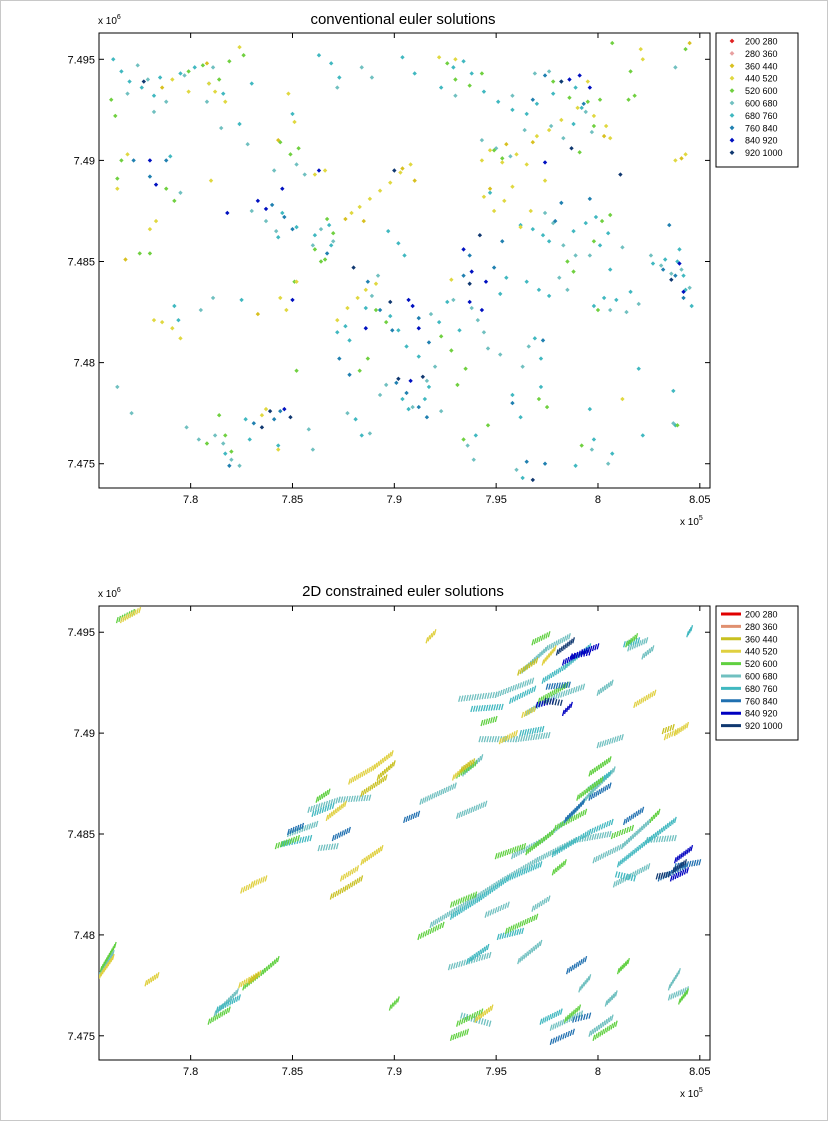 The width and height of the screenshot is (828, 1121). What do you see at coordinates (761, 54) in the screenshot?
I see `legend-label: 280 360` at bounding box center [761, 54].